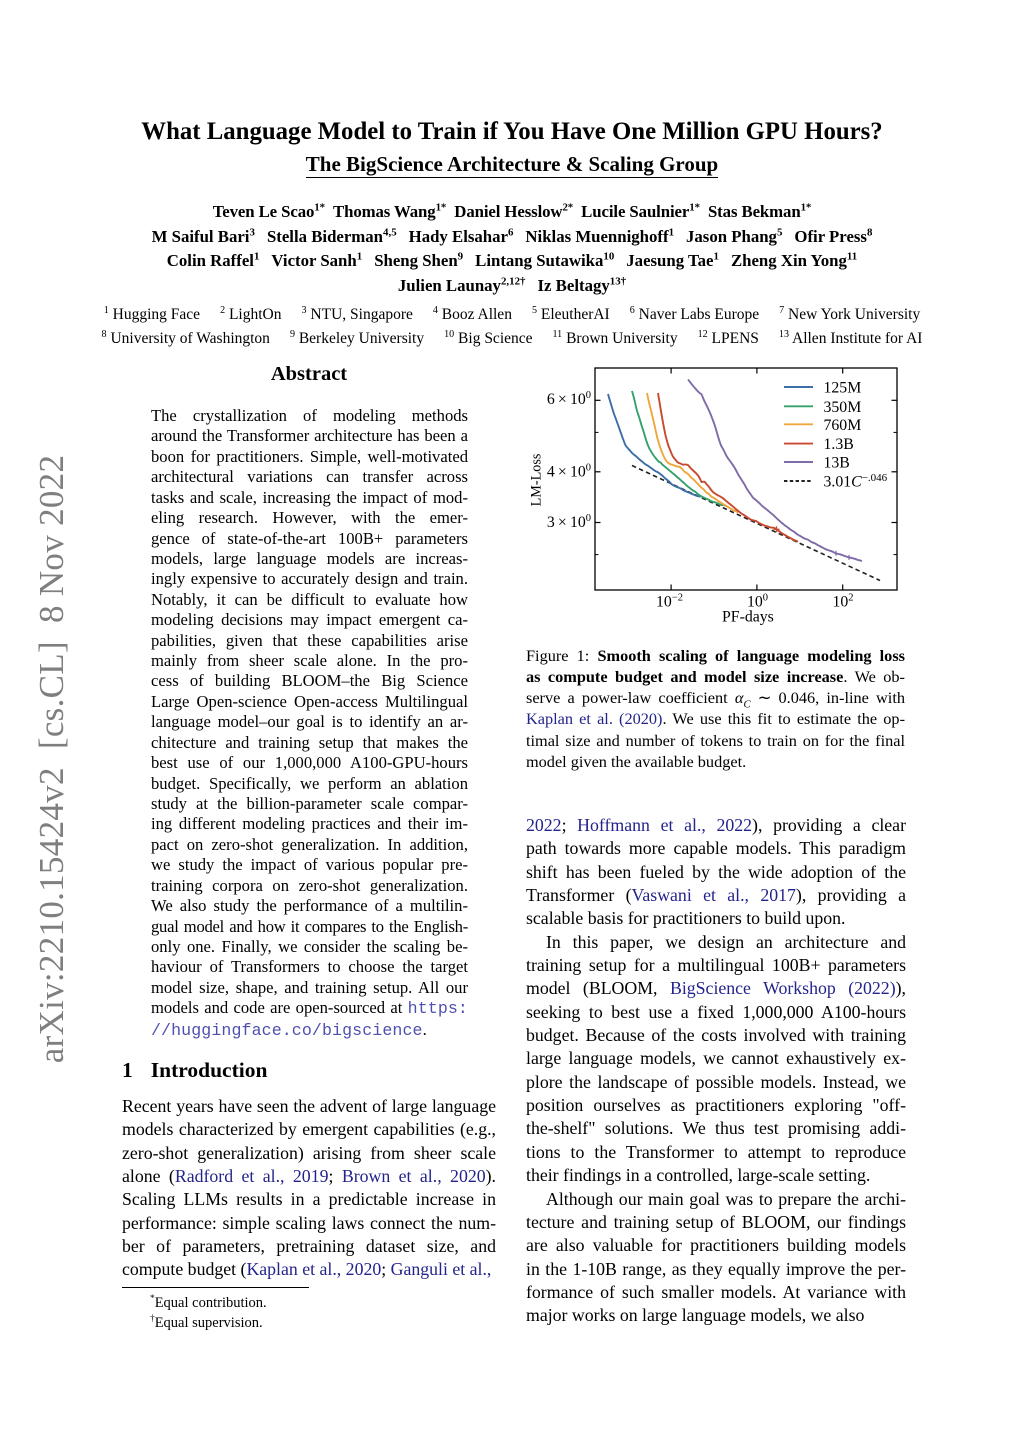 The width and height of the screenshot is (1024, 1448). I want to click on svg-text: 350M, so click(843, 407).